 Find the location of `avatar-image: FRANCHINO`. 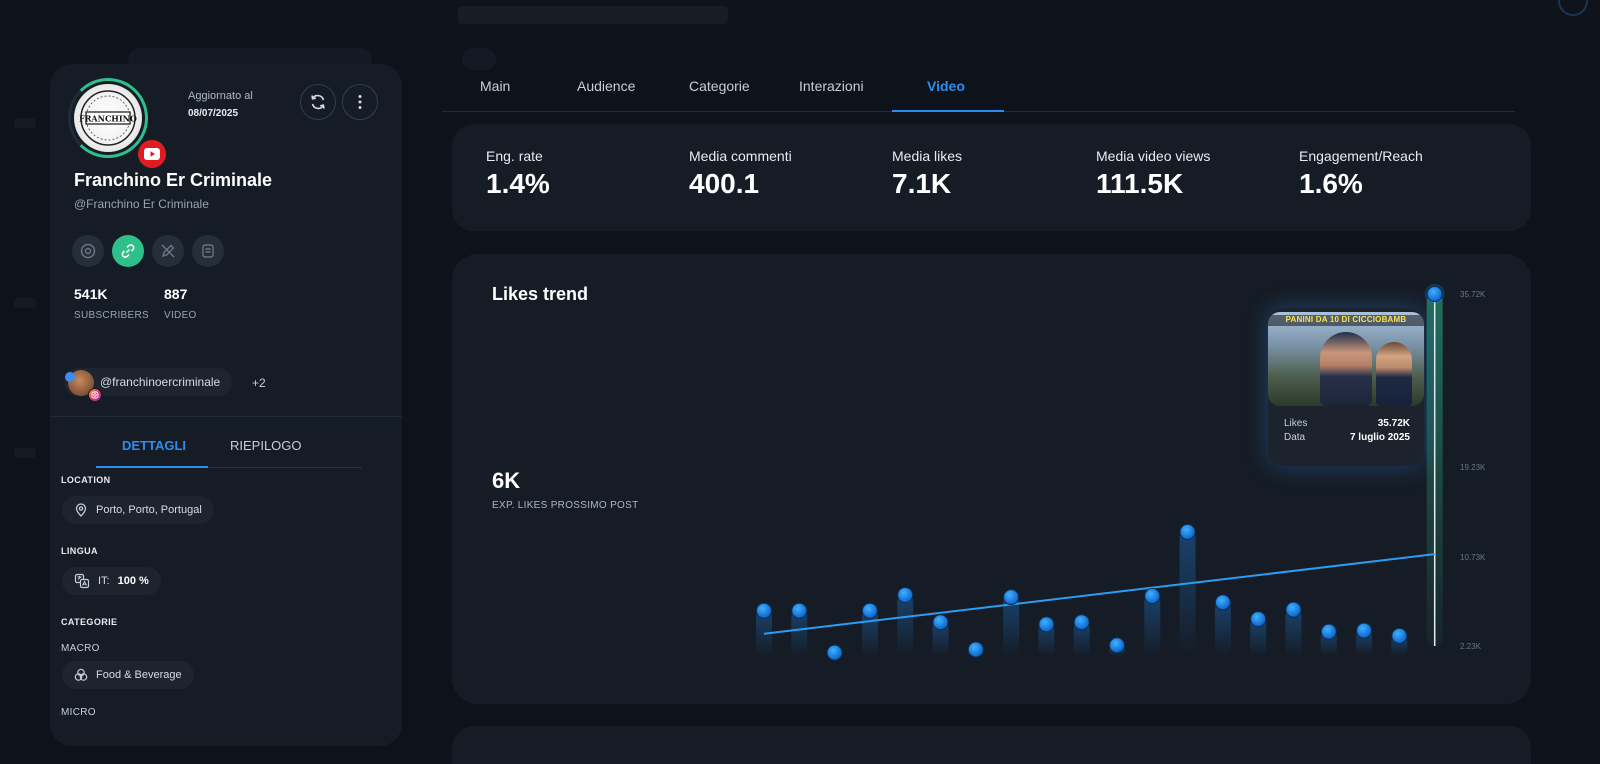

avatar-image: FRANCHINO is located at coordinates (108, 118).